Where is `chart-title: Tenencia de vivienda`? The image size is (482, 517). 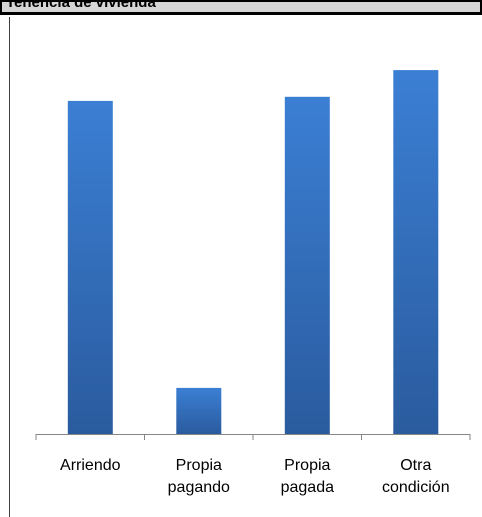
chart-title: Tenencia de vivienda is located at coordinates (81, 5).